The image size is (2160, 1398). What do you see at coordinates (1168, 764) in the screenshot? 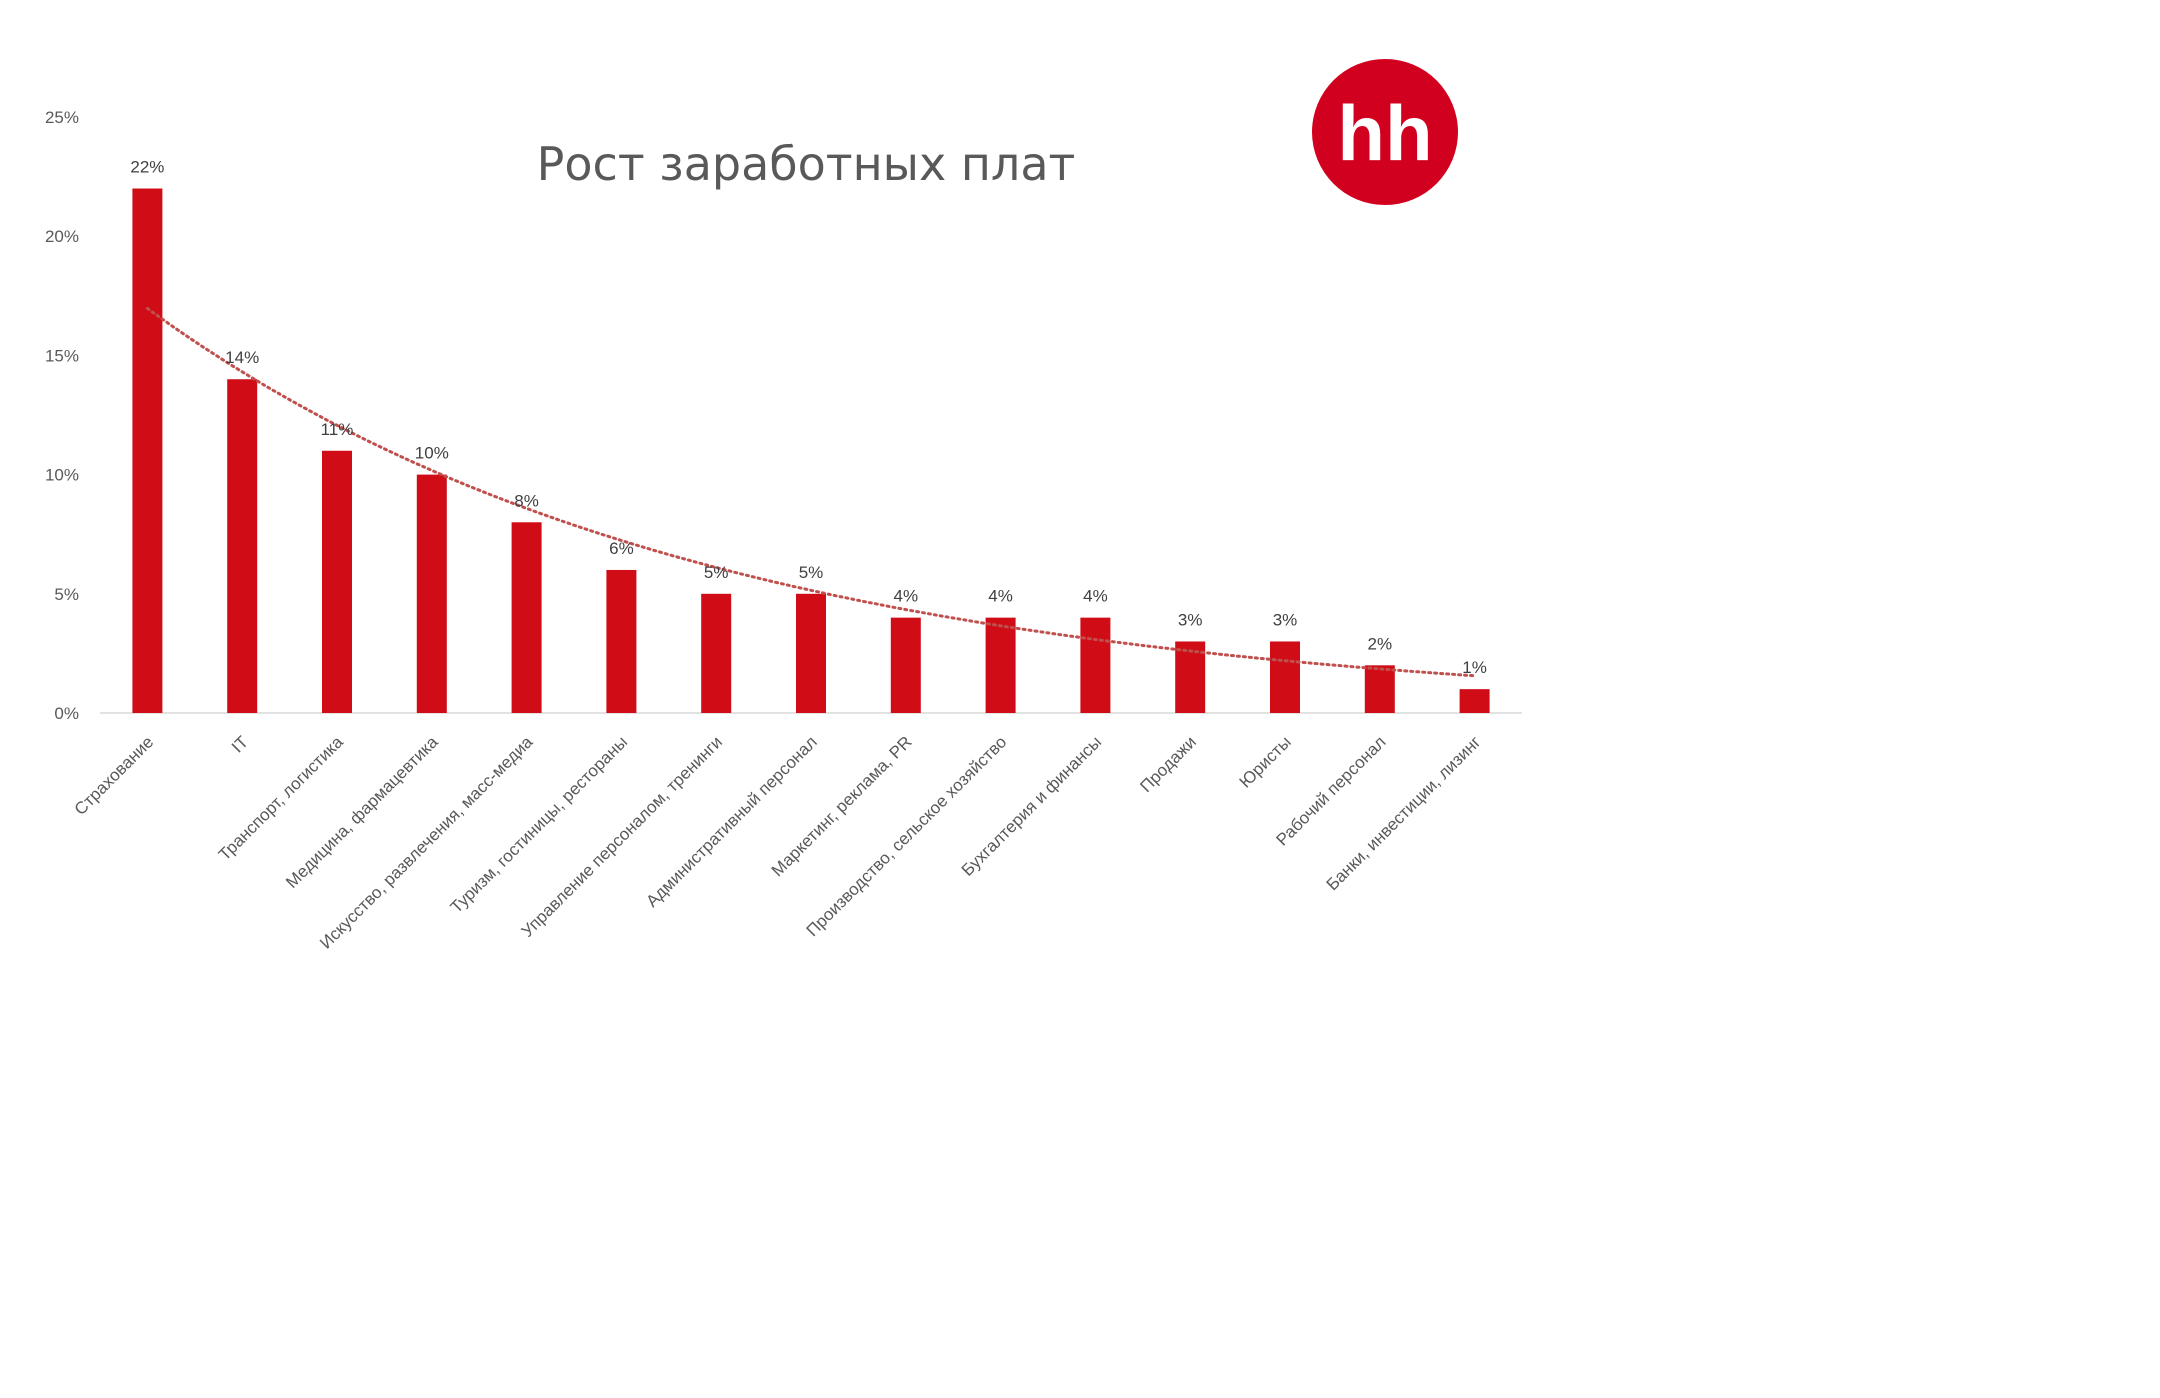
I see `category-label: Продажи` at bounding box center [1168, 764].